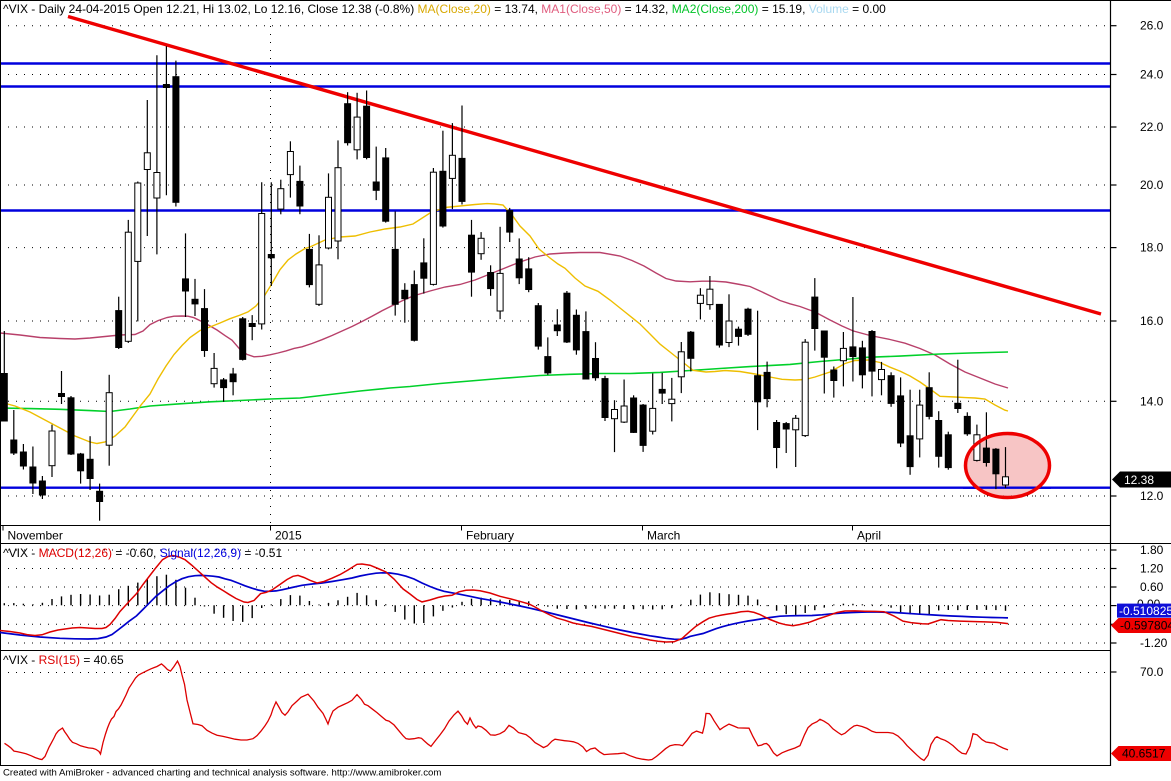  What do you see at coordinates (1152, 672) in the screenshot?
I see `svg-text: 70.0` at bounding box center [1152, 672].